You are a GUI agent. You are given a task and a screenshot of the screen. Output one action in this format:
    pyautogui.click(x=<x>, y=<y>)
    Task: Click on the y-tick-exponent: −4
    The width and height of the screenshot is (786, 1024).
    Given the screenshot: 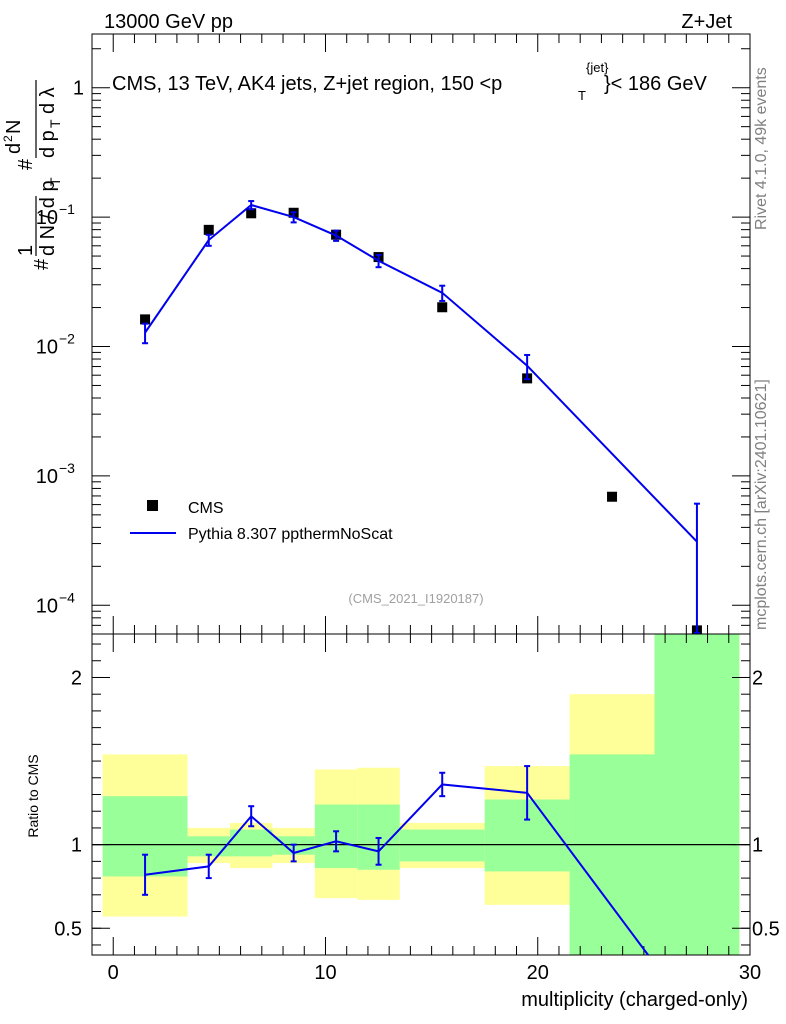 What is the action you would take?
    pyautogui.click(x=67, y=597)
    